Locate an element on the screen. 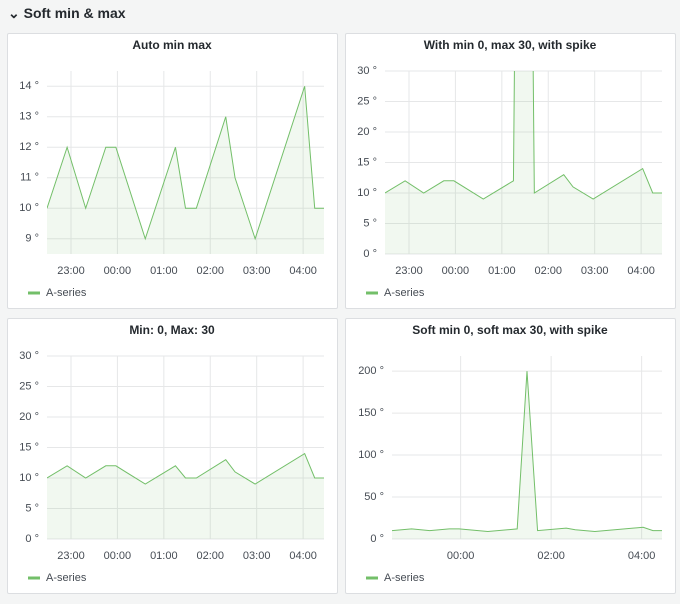 This screenshot has height=604, width=680. panel-title: Min: 0, Max: 30 is located at coordinates (172, 330).